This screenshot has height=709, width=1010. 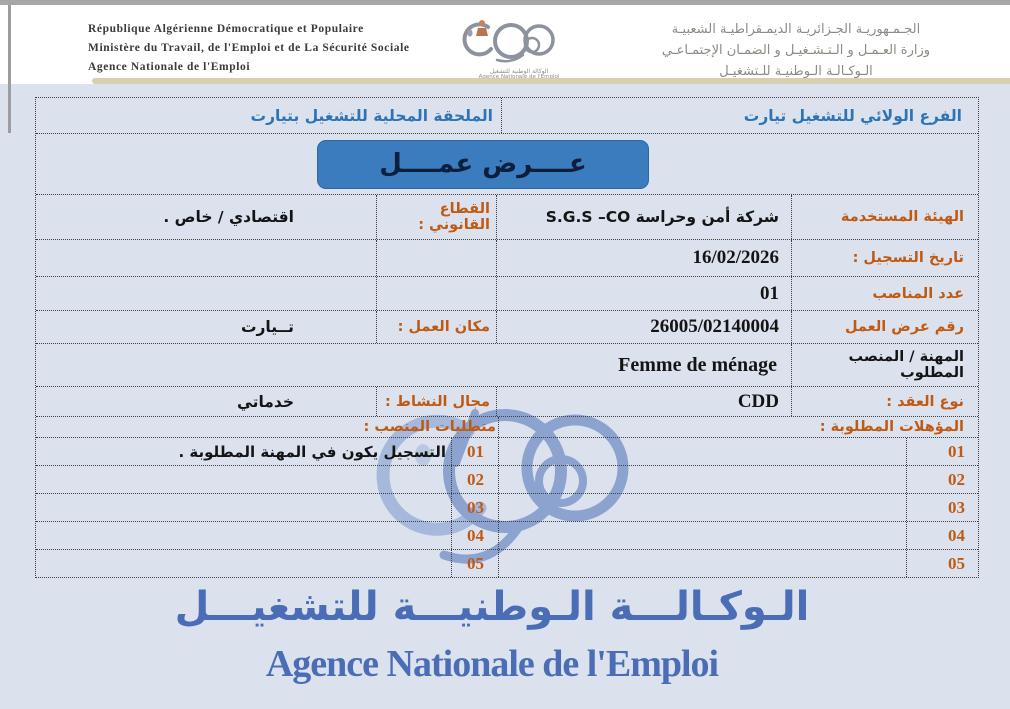 What do you see at coordinates (918, 293) in the screenshot?
I see `positions-count-label: عدد المناصب` at bounding box center [918, 293].